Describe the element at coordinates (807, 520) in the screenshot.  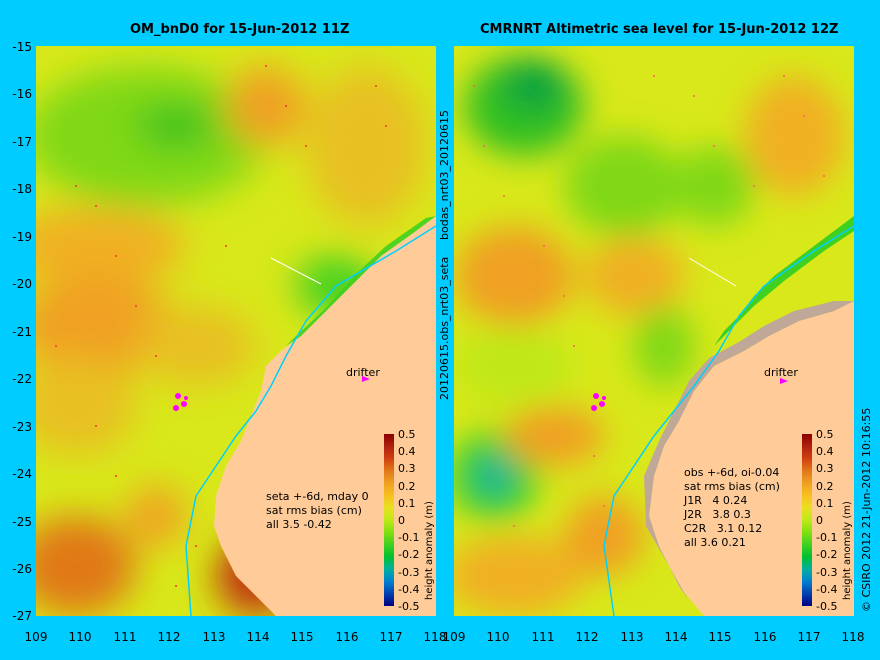
I see `right-colorbar` at that location.